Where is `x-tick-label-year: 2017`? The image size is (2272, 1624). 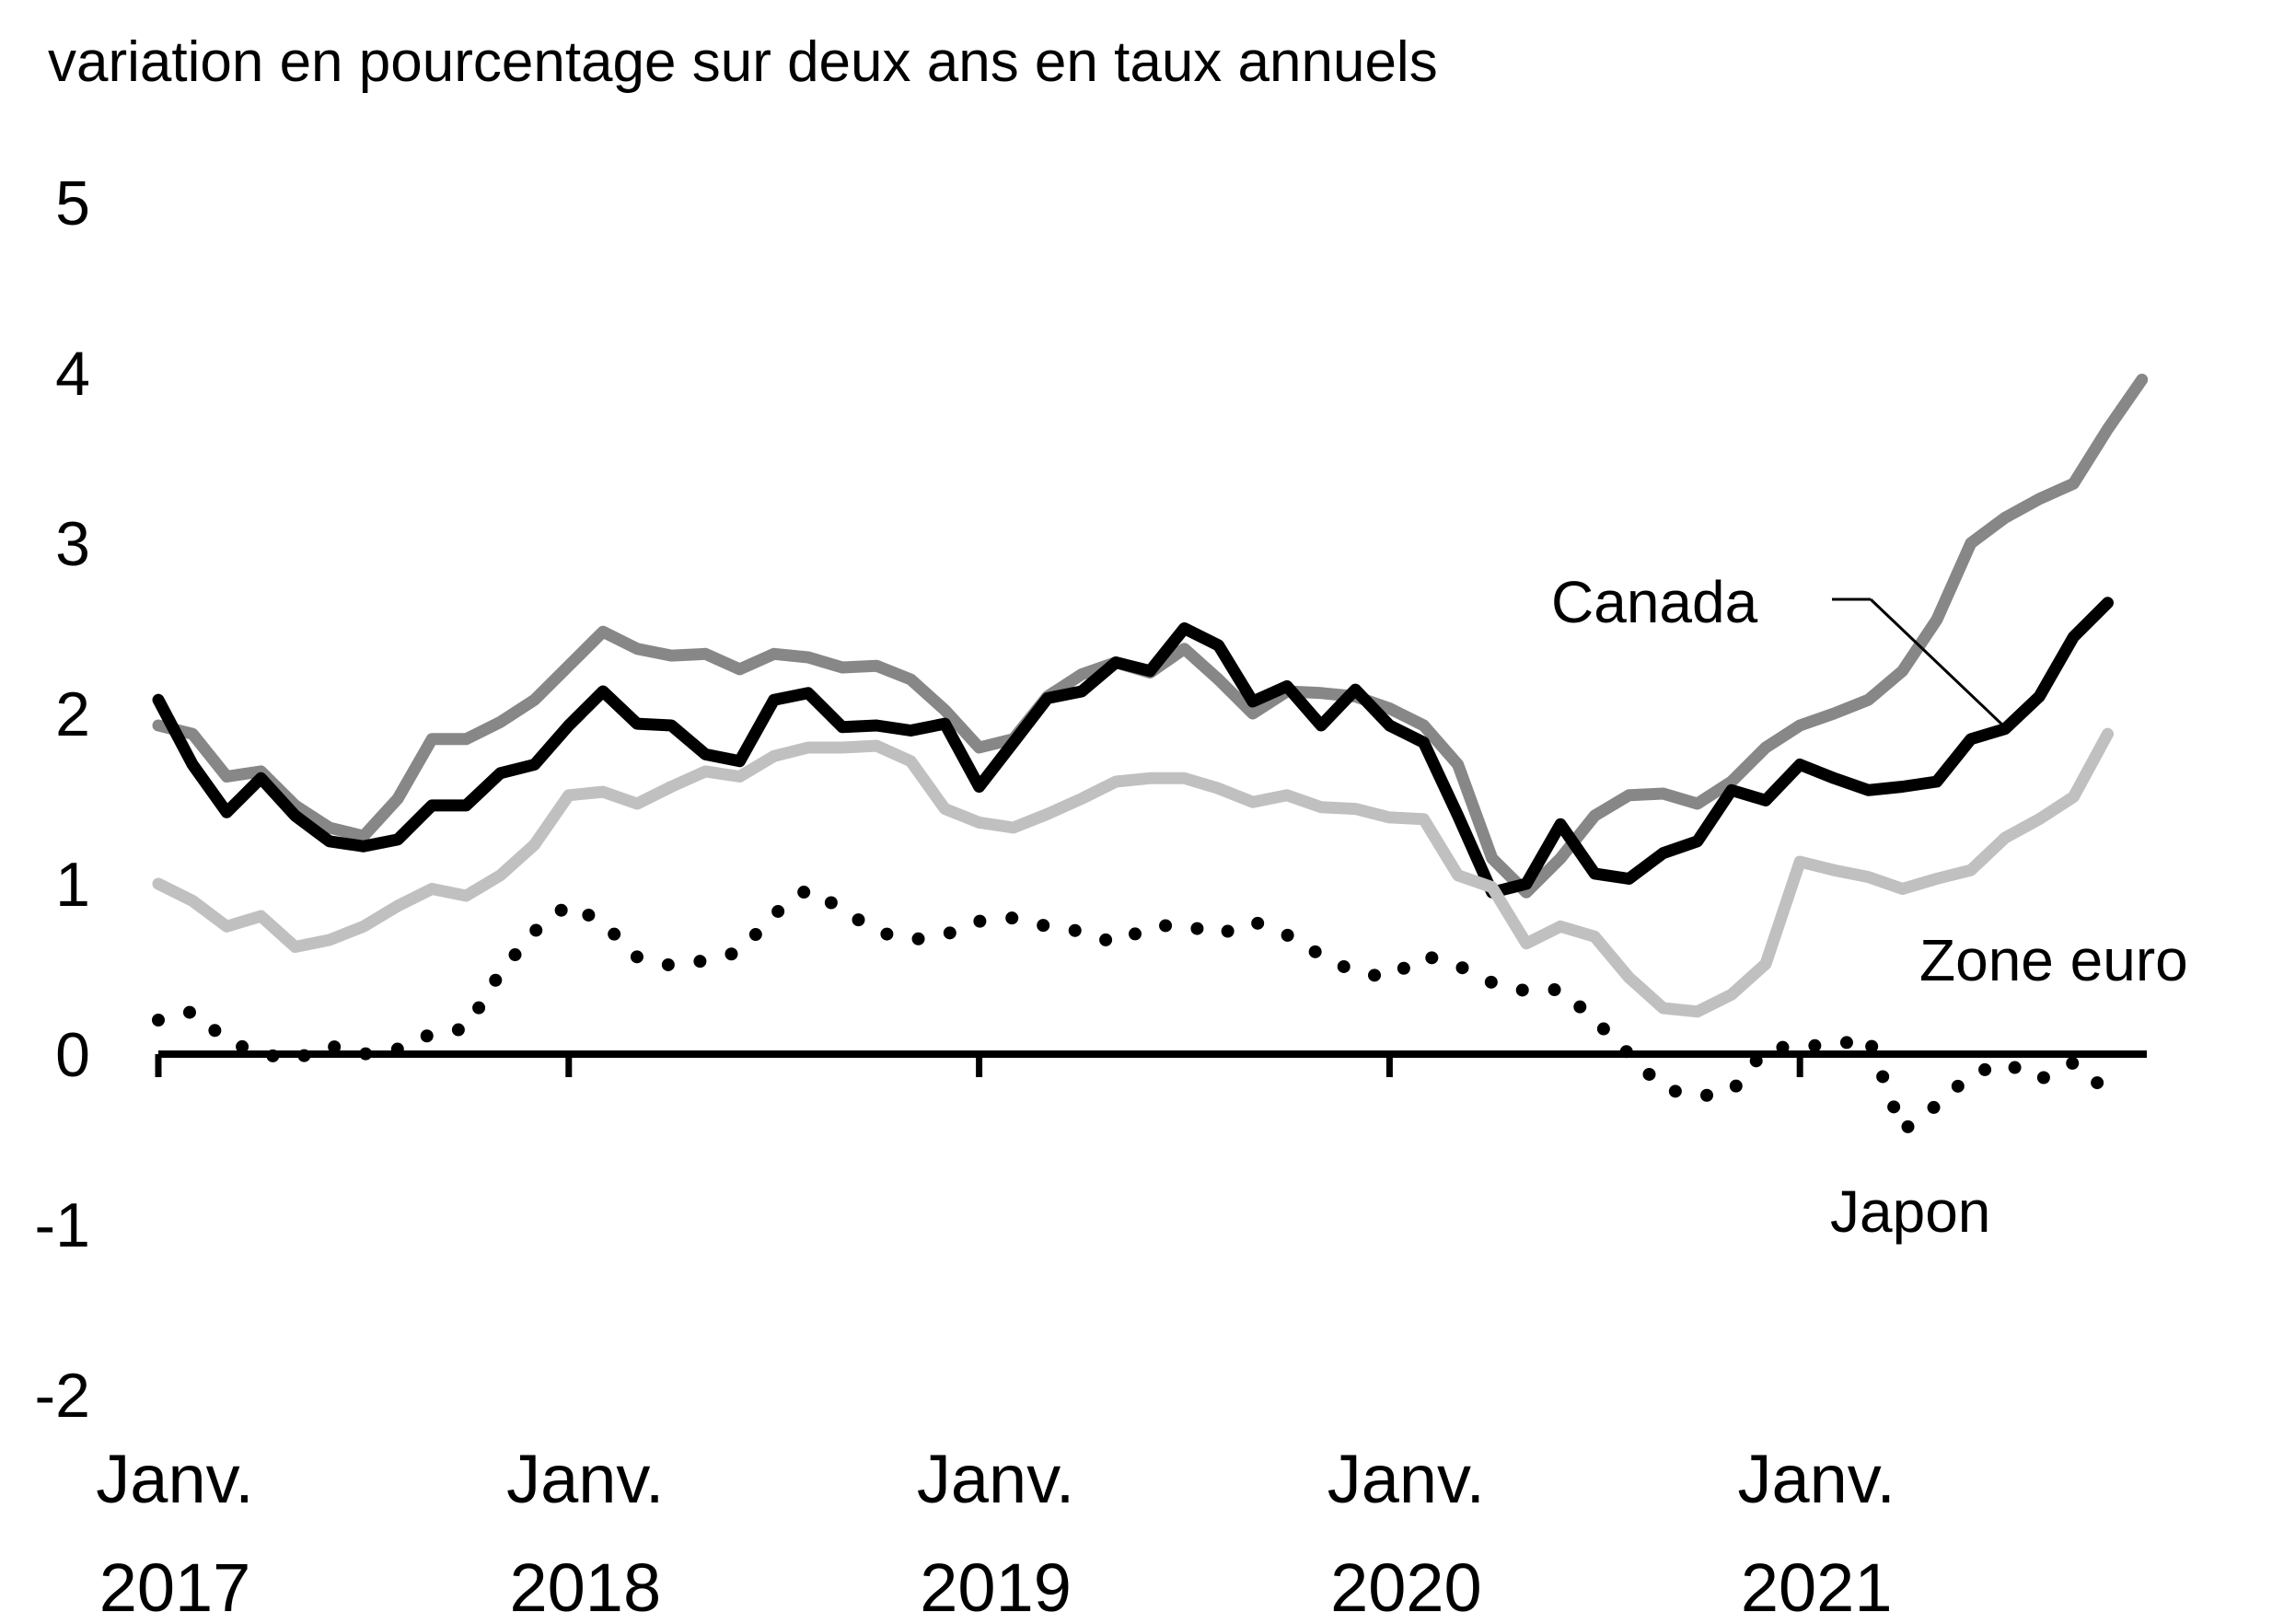
x-tick-label-year: 2017 is located at coordinates (175, 1586).